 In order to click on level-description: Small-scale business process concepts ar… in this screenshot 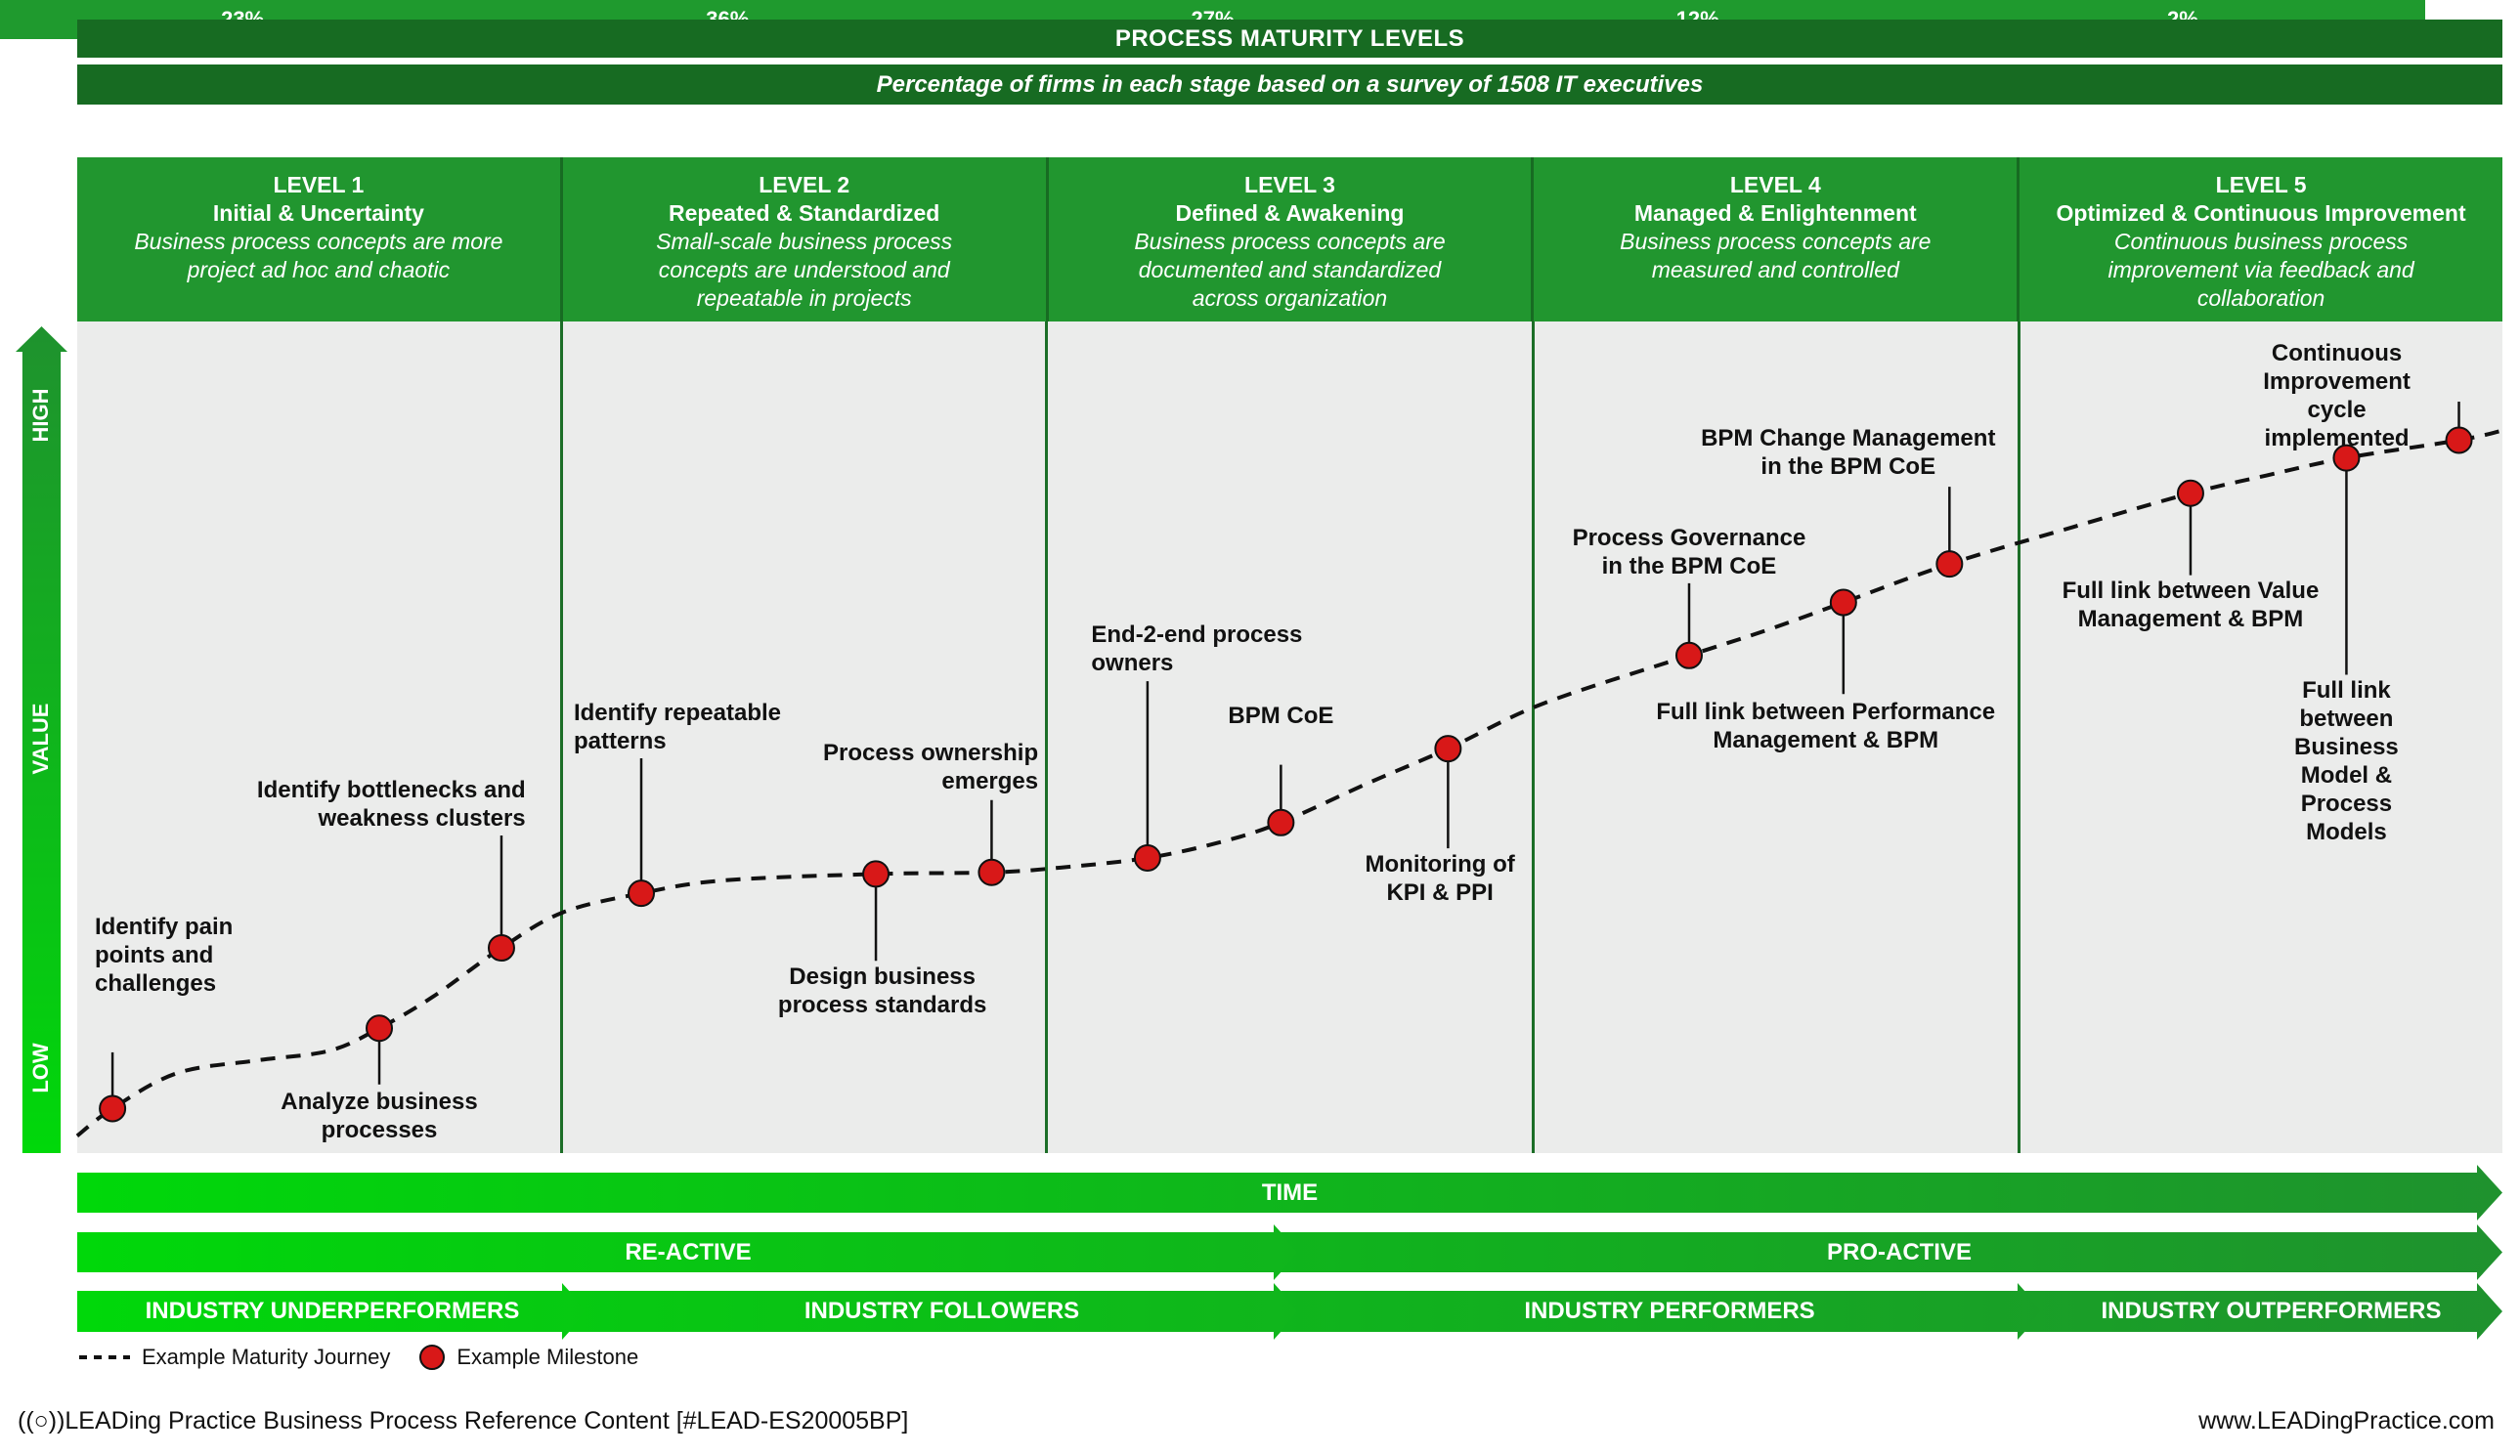, I will do `click(804, 270)`.